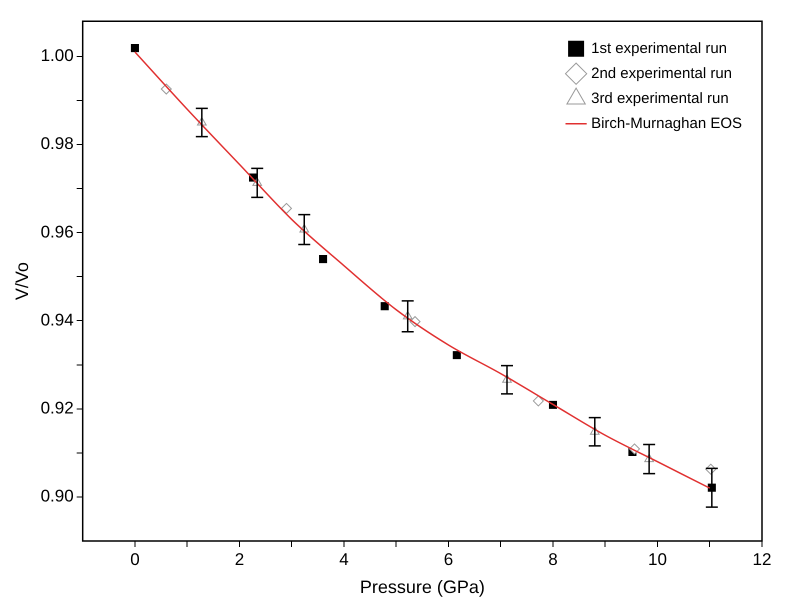  Describe the element at coordinates (666, 123) in the screenshot. I see `legend-label: Birch-Murnaghan EOS` at that location.